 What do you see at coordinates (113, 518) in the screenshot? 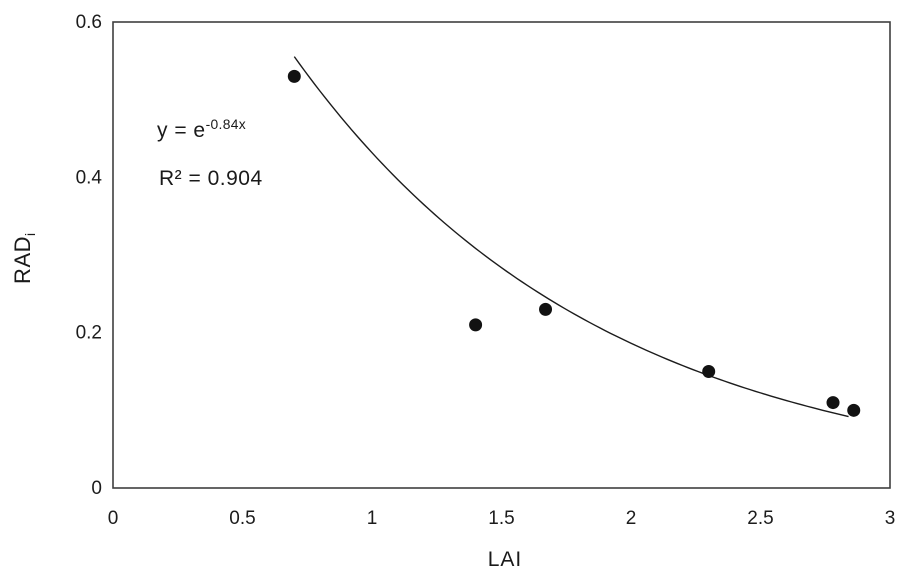
I see `x-tick-label: 0` at bounding box center [113, 518].